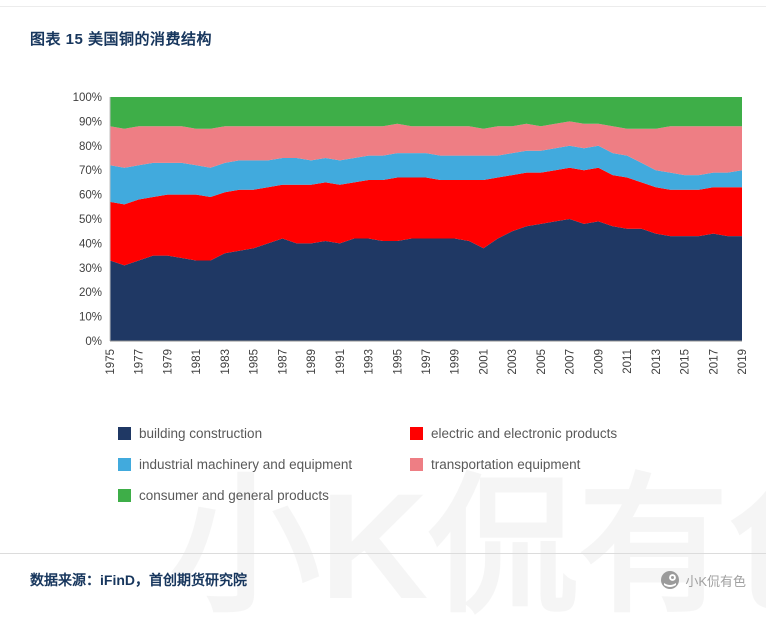 This screenshot has height=625, width=766. I want to click on legend-label: industrial machinery and equipment, so click(246, 464).